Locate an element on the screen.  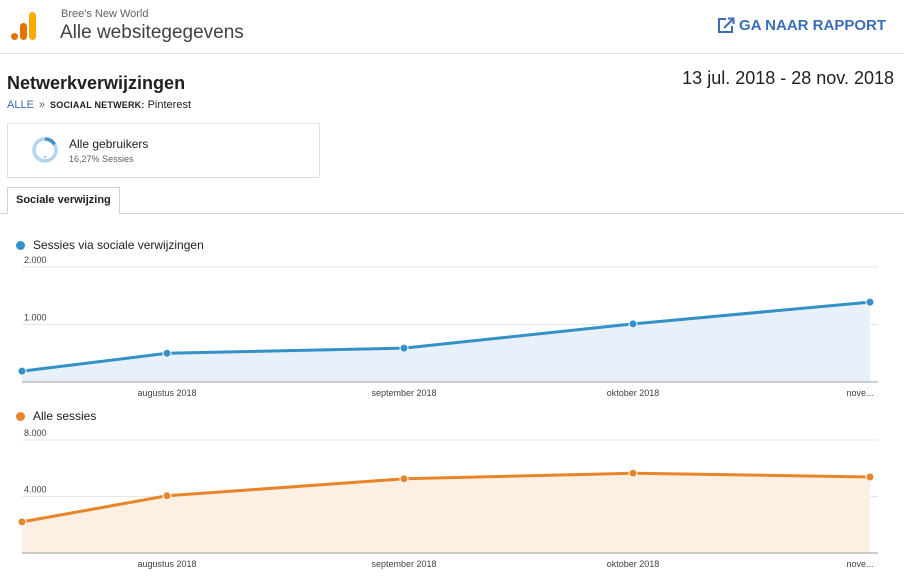
go-to-report-label: GA NAAR RAPPORT is located at coordinates (812, 25).